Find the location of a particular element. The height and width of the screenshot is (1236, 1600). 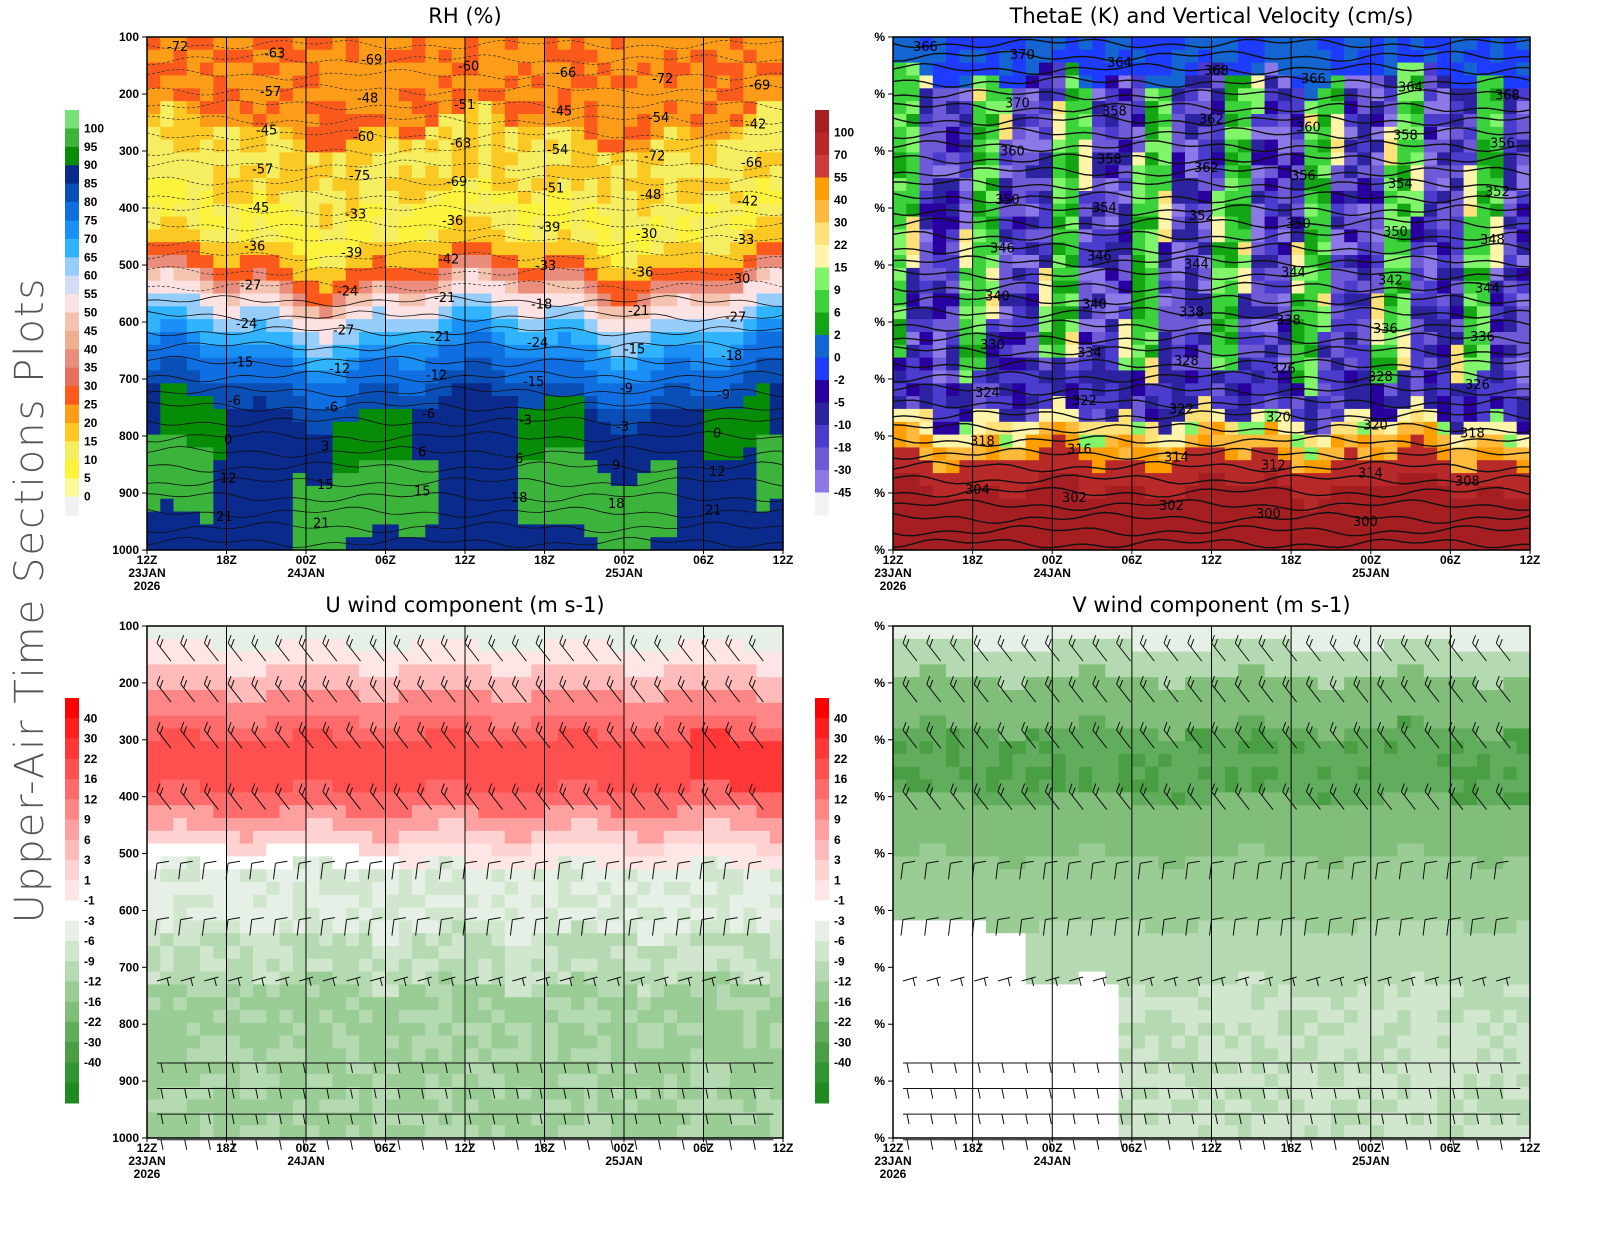

contour-label: 0 is located at coordinates (228, 440).